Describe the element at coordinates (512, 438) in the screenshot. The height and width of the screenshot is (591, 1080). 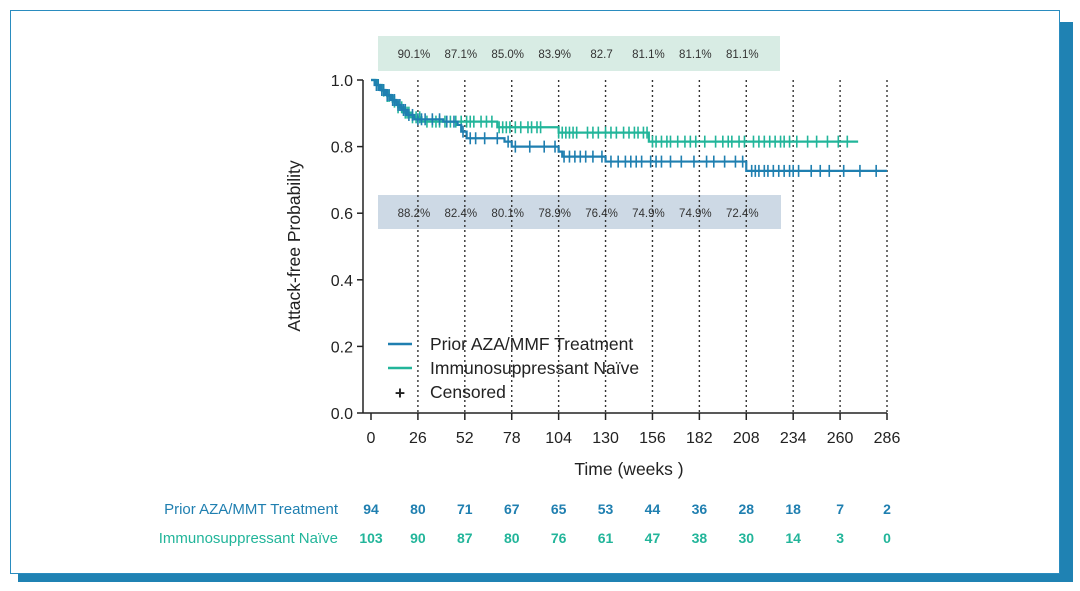
I see `x-tick-label: 78` at that location.